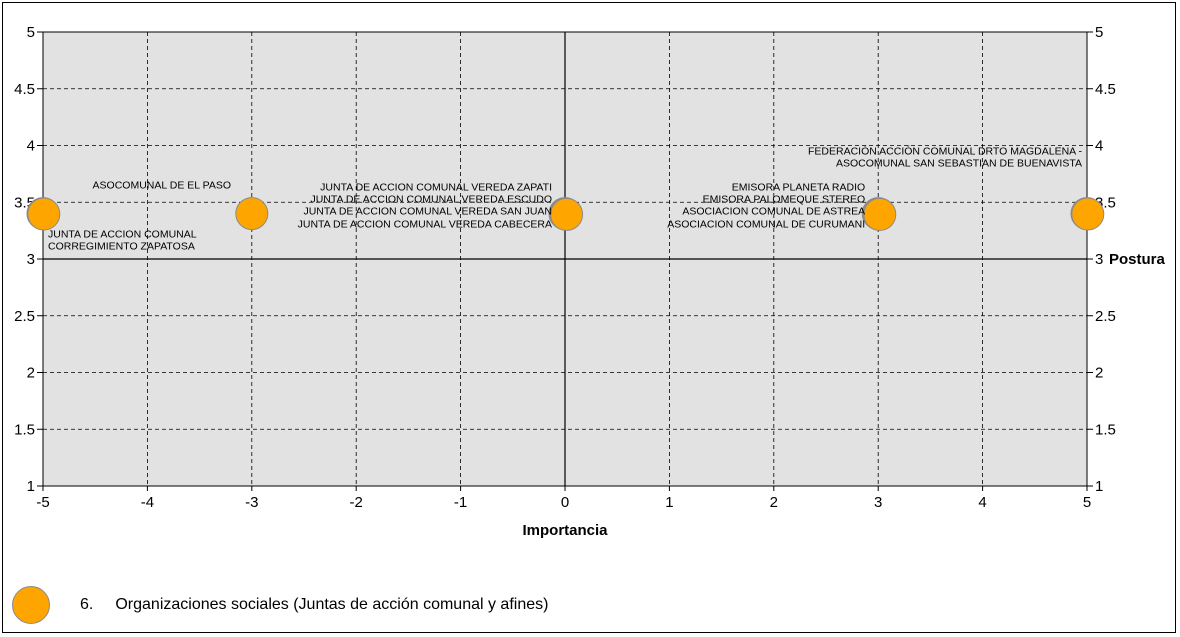 The height and width of the screenshot is (637, 1180). What do you see at coordinates (42, 502) in the screenshot?
I see `x-tick-label: -5` at bounding box center [42, 502].